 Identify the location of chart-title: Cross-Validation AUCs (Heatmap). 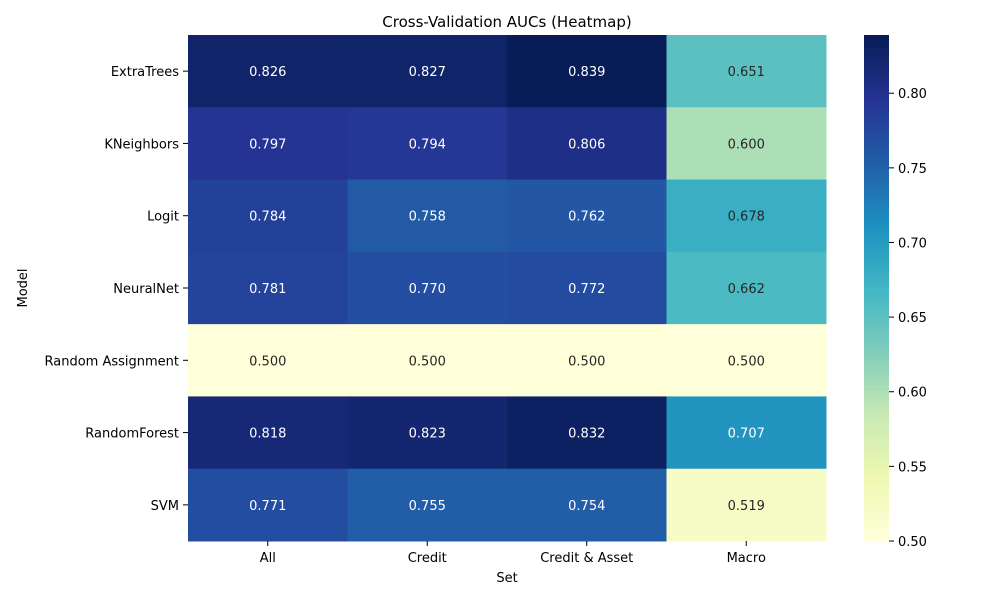
(506, 22).